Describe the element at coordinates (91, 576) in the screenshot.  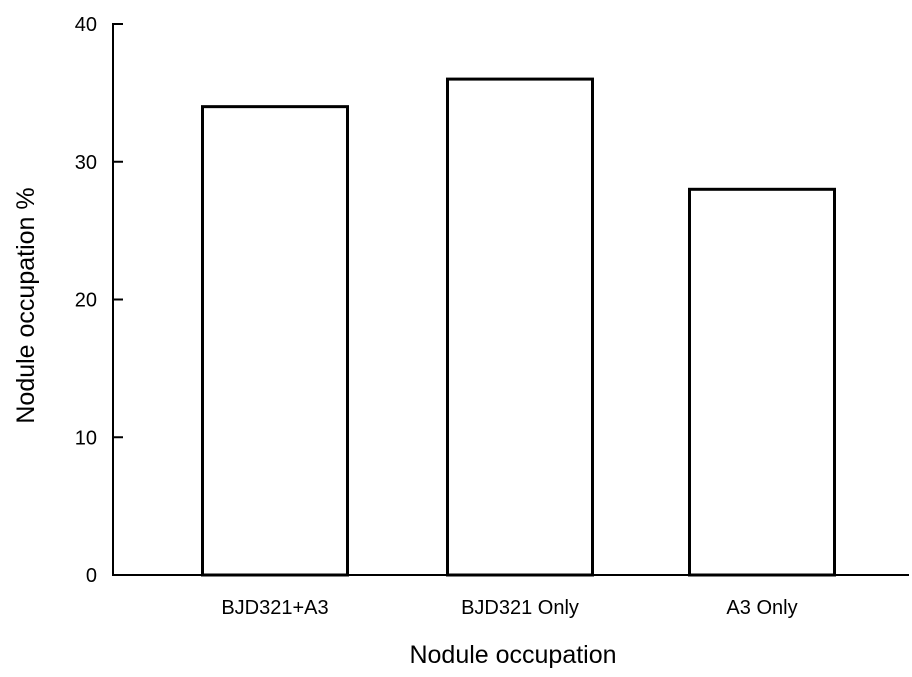
I see `y-tick-label-0: 0` at that location.